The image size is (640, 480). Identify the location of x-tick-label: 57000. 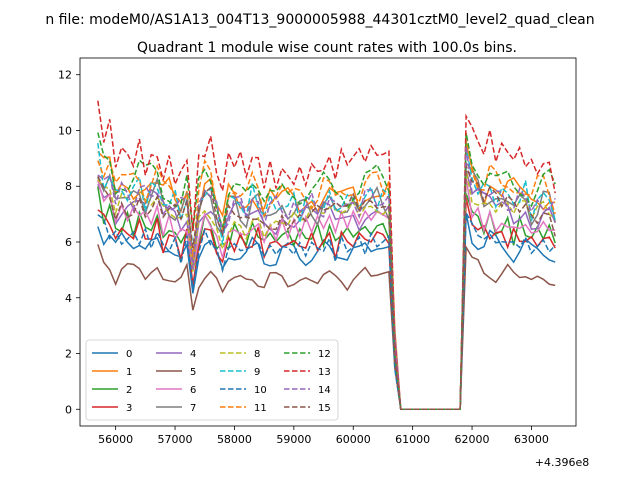
(175, 439).